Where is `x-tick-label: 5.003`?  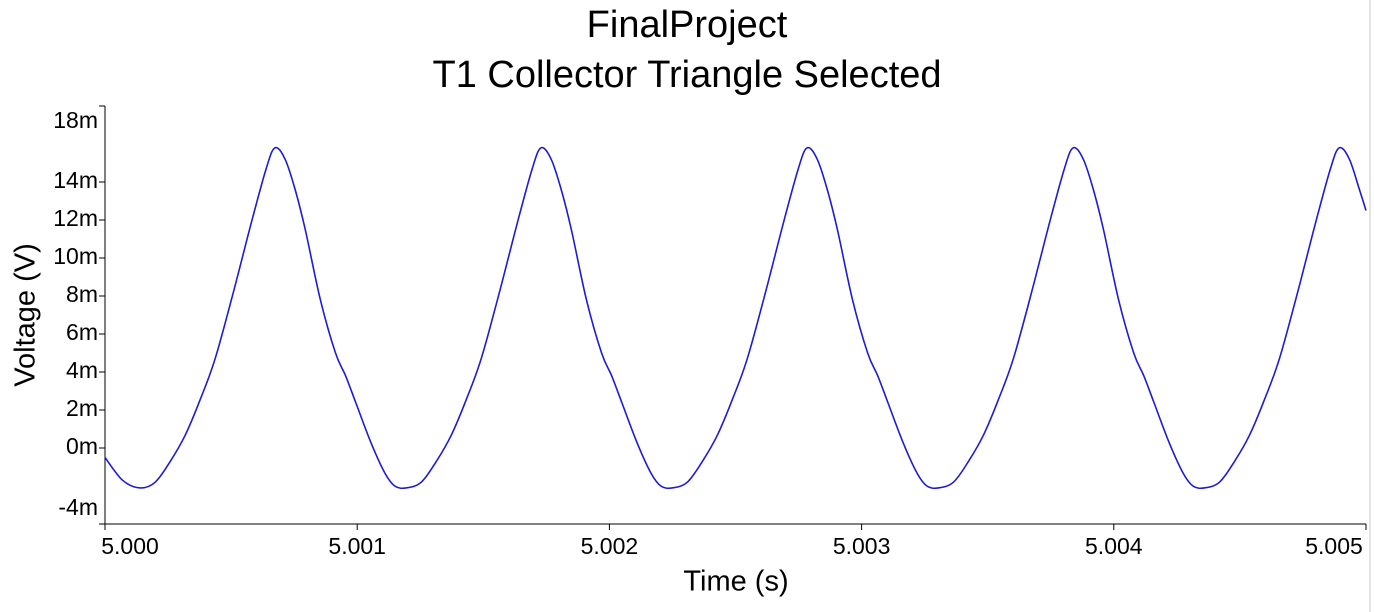
x-tick-label: 5.003 is located at coordinates (862, 546).